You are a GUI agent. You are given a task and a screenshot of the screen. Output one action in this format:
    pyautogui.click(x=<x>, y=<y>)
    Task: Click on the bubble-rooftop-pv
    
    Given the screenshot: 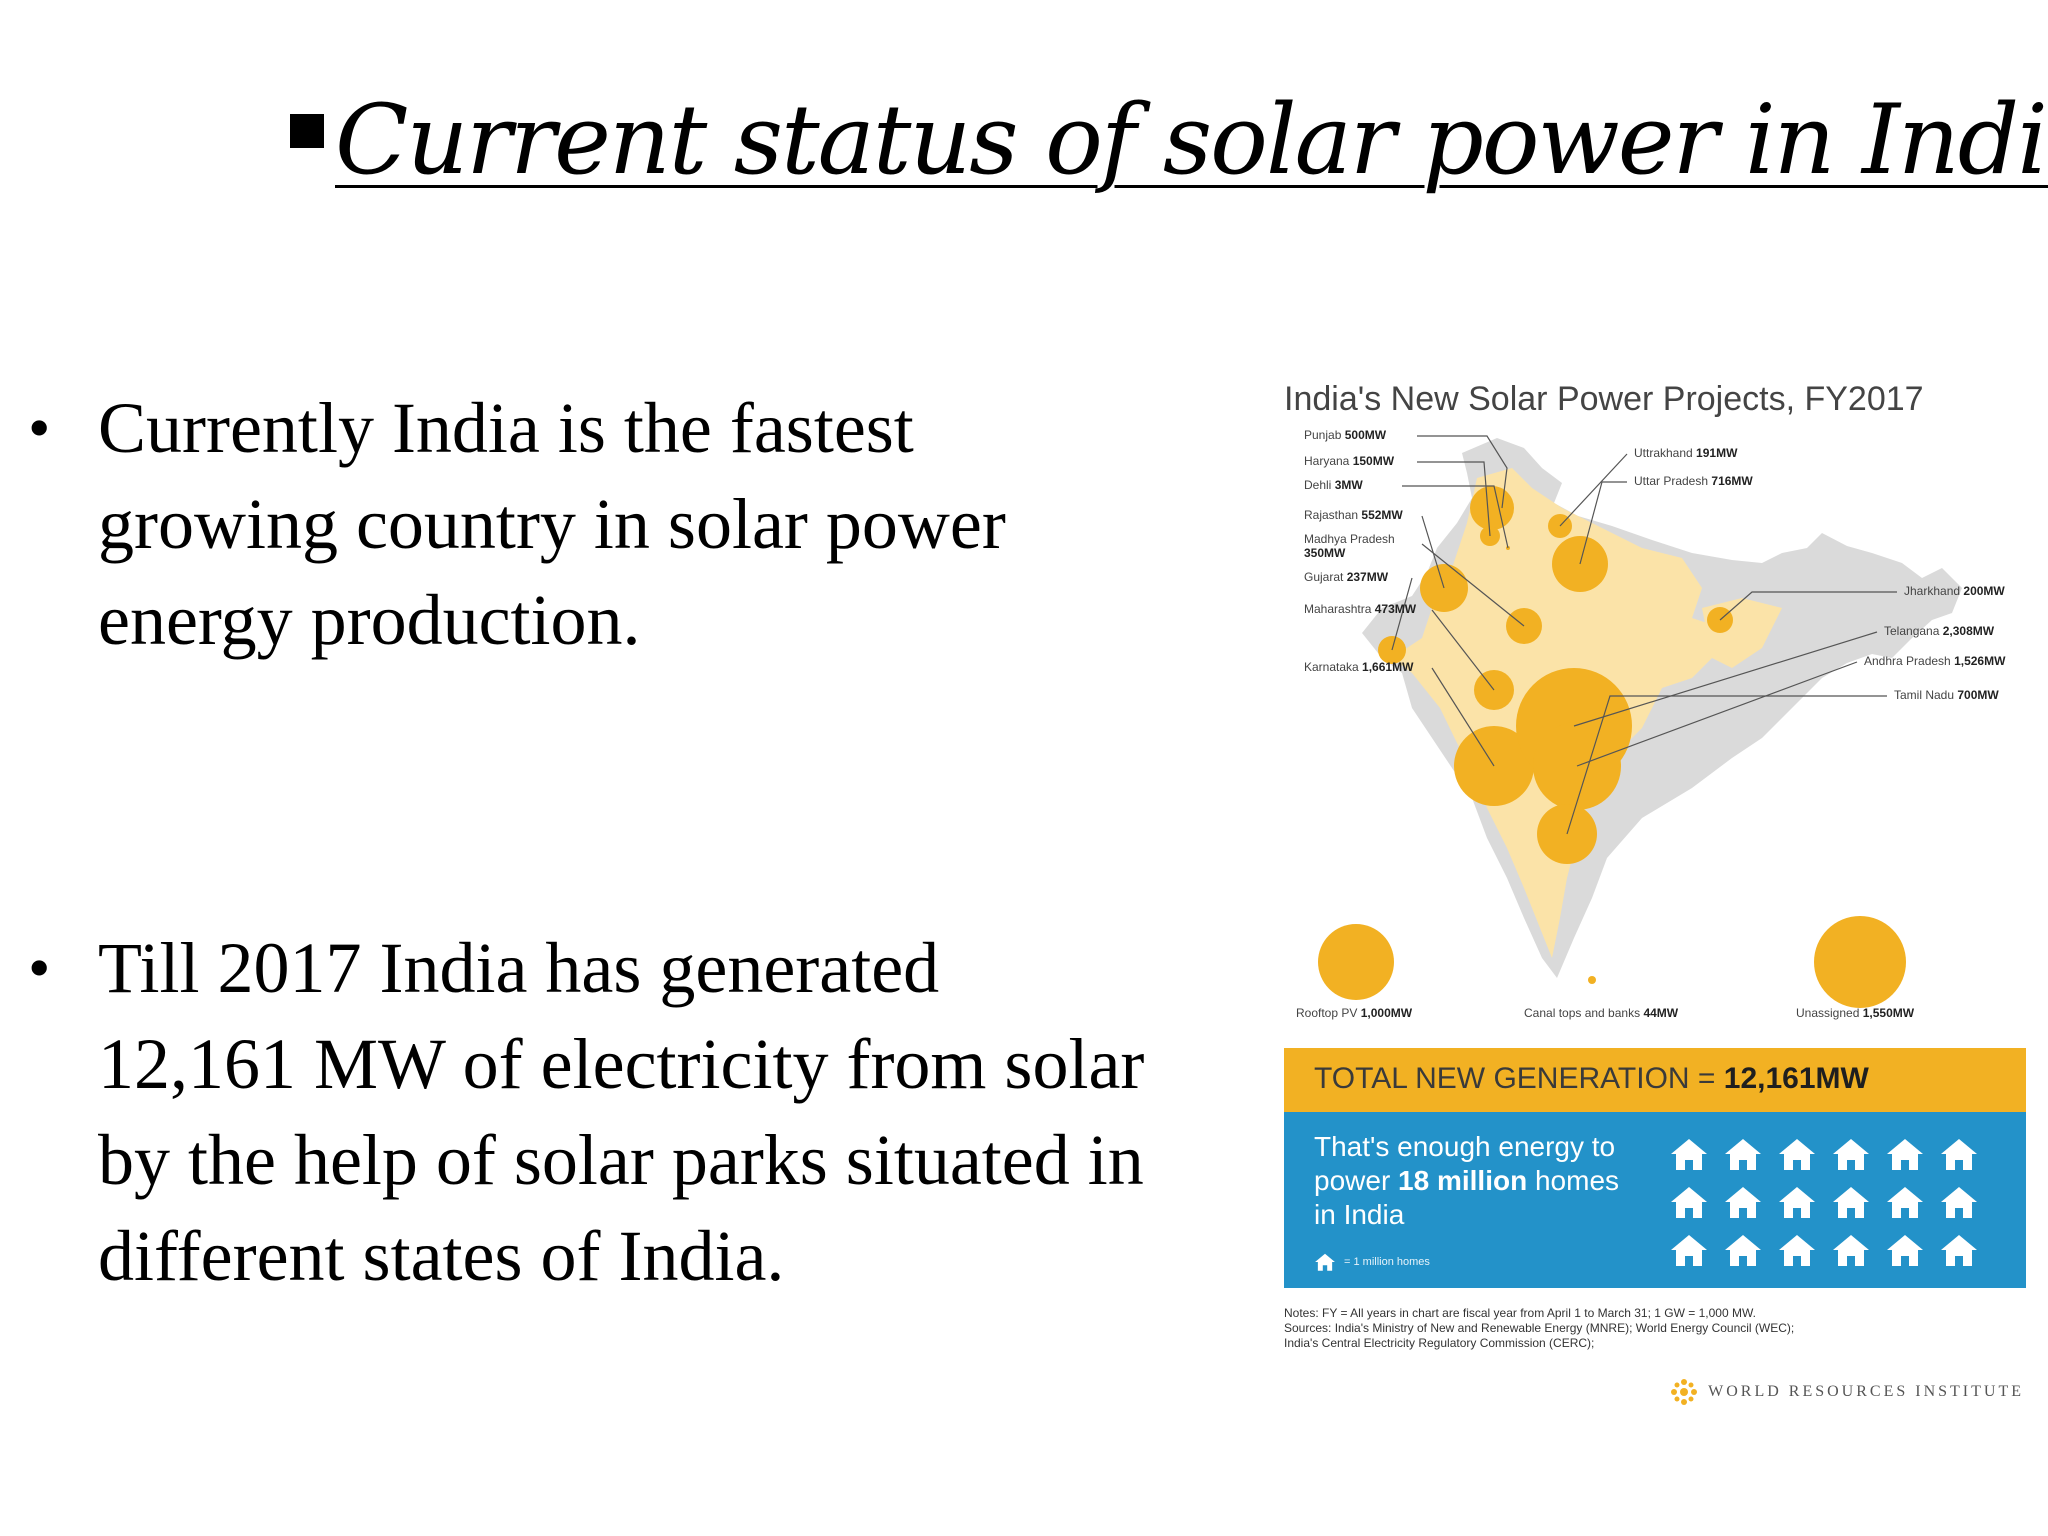 What is the action you would take?
    pyautogui.click(x=1356, y=962)
    